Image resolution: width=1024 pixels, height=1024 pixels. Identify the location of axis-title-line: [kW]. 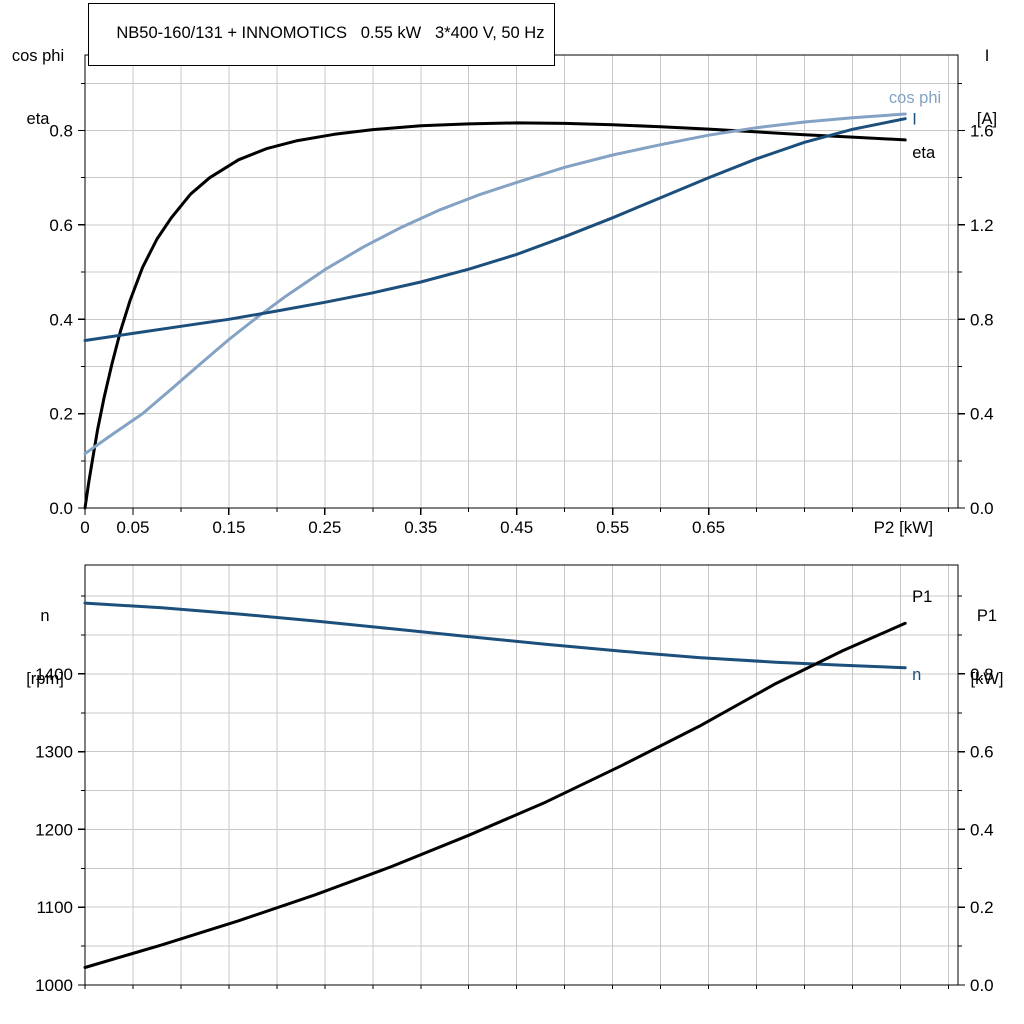
(987, 679).